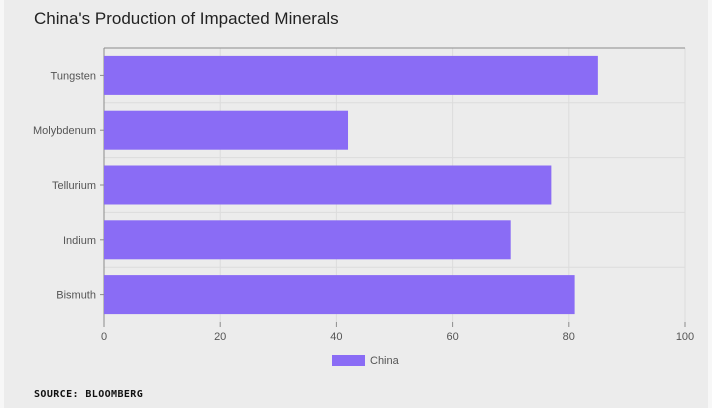  What do you see at coordinates (351, 75) in the screenshot?
I see `bar-tungsten` at bounding box center [351, 75].